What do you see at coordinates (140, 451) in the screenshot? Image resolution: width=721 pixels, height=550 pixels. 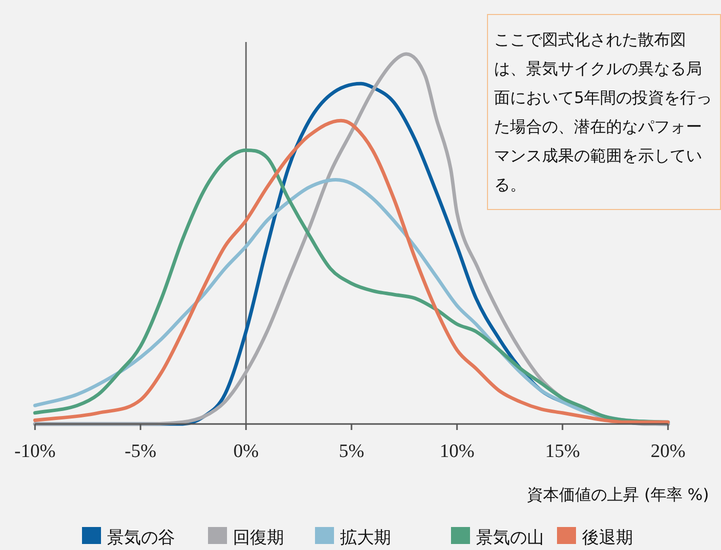 I see `x-tick-label: -5%` at bounding box center [140, 451].